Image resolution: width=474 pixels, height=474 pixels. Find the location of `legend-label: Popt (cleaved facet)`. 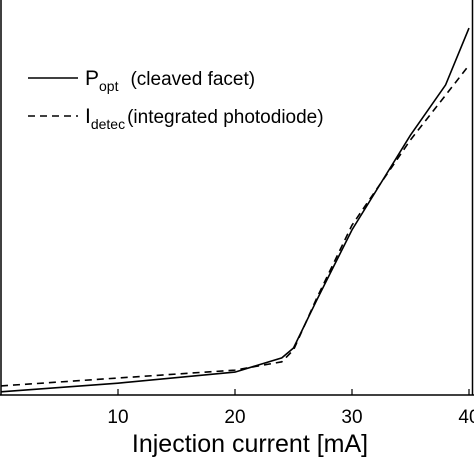

legend-label: Popt (cleaved facet) is located at coordinates (170, 80).